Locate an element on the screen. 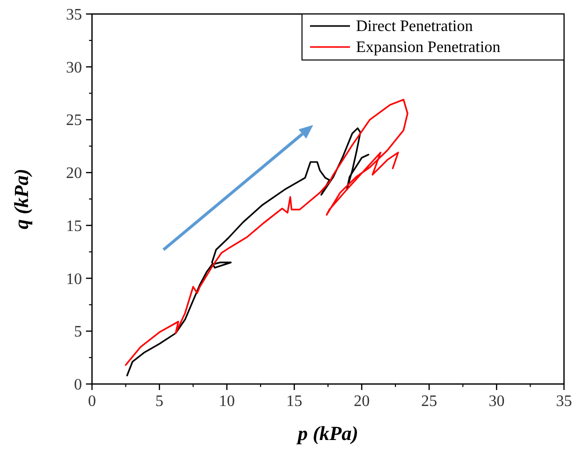 The image size is (575, 460). x-tick-label: 30 is located at coordinates (496, 401).